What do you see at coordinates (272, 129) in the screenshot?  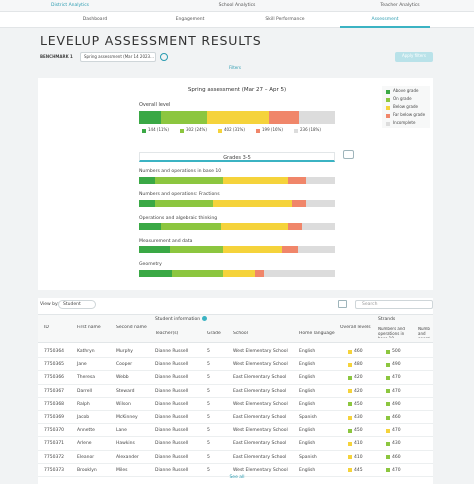 I see `value-label: 199 (16%)` at bounding box center [272, 129].